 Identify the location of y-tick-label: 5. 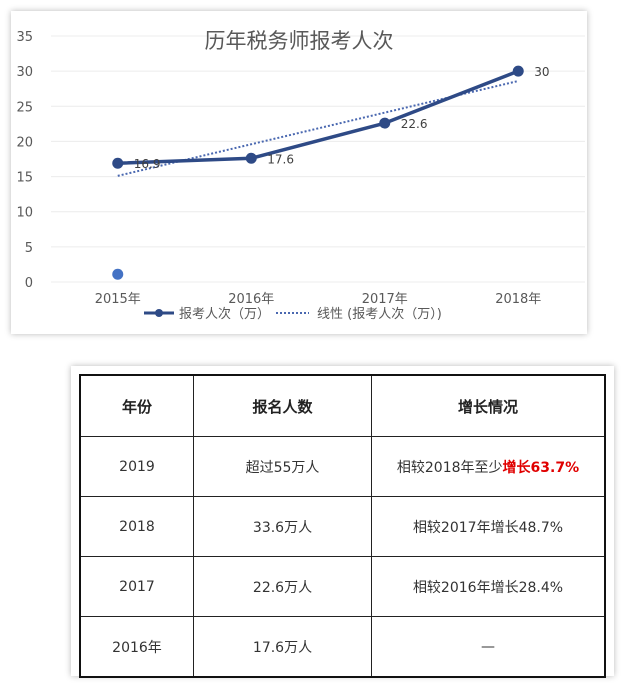
(29, 248).